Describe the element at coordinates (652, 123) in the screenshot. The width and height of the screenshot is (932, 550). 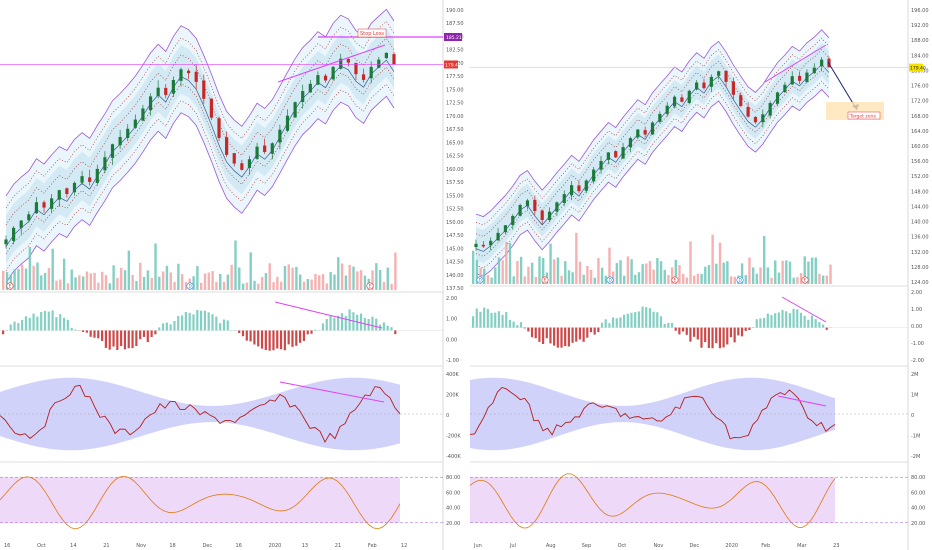
I see `upper-band-line` at that location.